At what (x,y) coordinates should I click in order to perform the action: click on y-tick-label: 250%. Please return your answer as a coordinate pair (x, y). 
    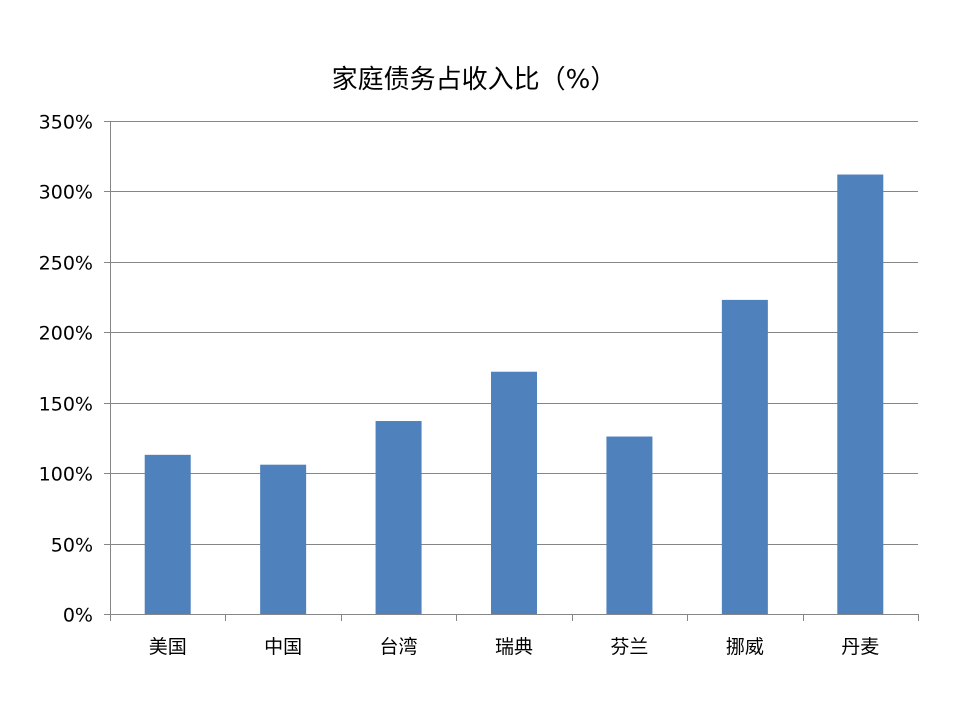
    Looking at the image, I should click on (66, 264).